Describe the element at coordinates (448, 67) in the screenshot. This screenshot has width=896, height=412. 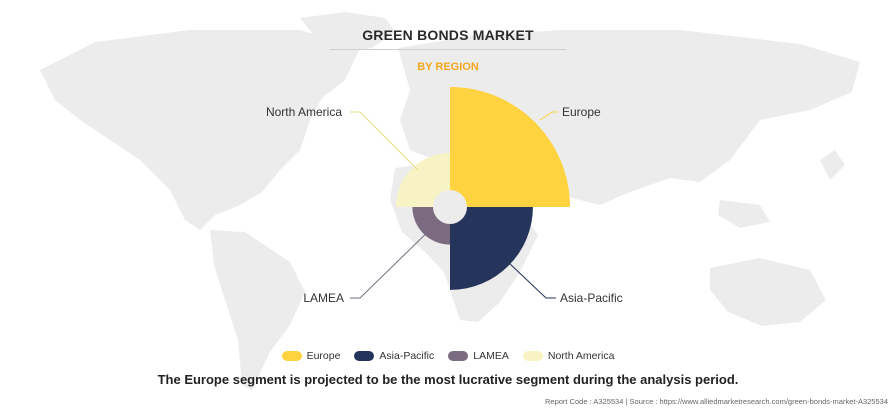
I see `chart-subtitle: BY REGION` at that location.